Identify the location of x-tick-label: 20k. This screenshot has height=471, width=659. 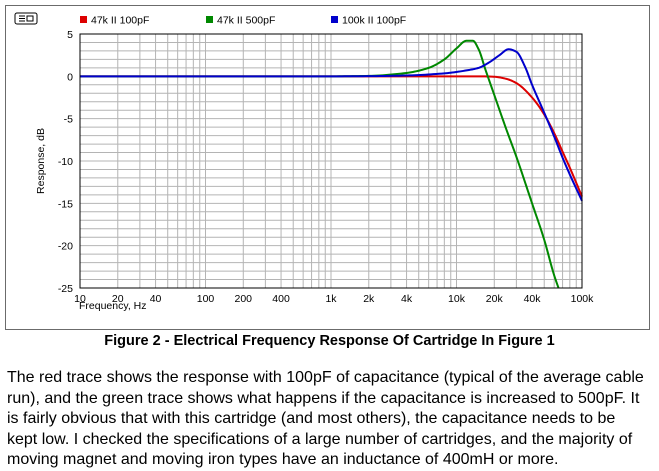
(495, 299).